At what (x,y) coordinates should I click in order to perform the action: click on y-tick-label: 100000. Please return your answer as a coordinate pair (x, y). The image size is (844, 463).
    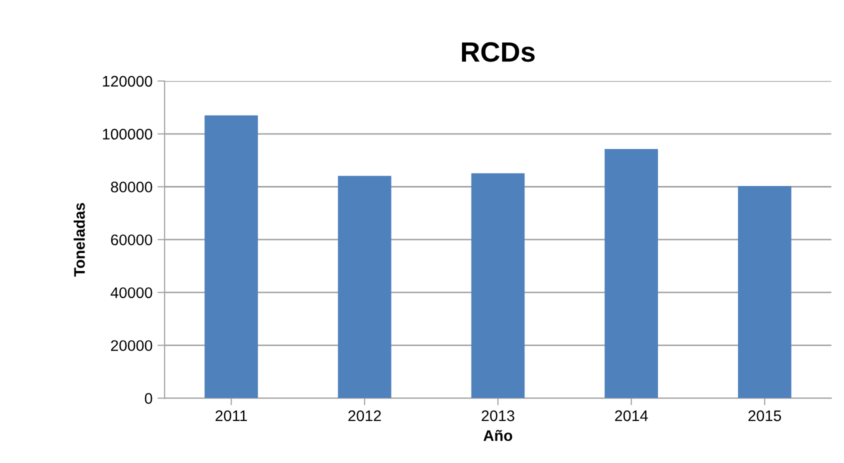
    Looking at the image, I should click on (127, 134).